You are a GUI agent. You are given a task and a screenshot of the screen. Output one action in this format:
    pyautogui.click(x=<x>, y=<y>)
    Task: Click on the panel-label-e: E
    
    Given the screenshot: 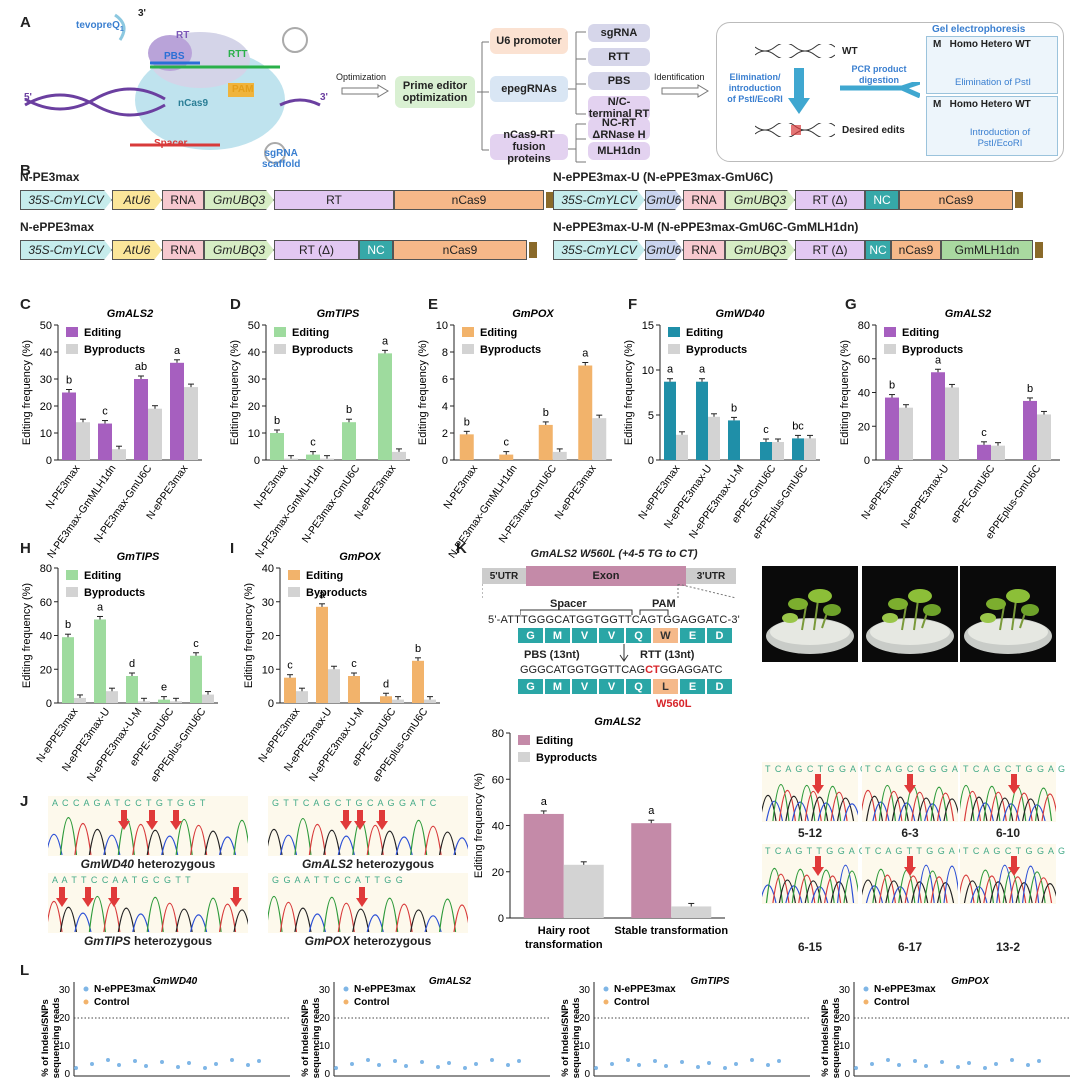 What is the action you would take?
    pyautogui.click(x=433, y=304)
    